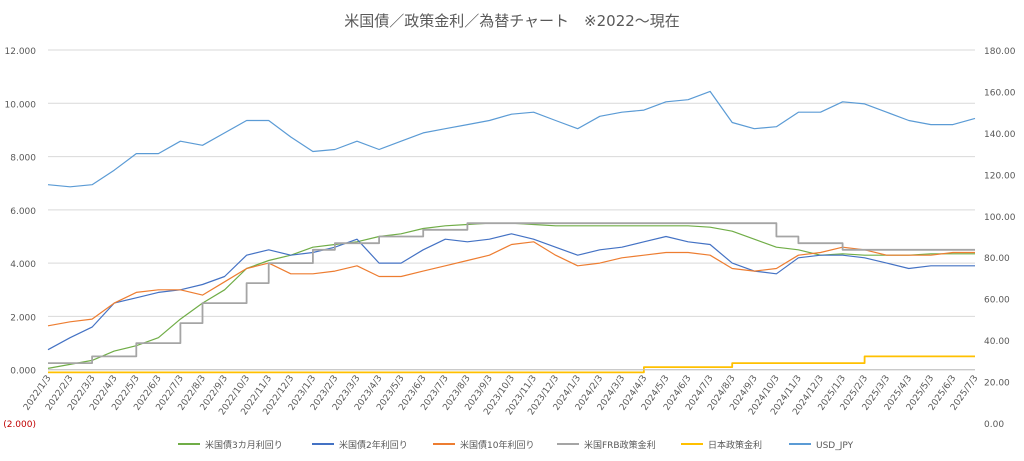 The image size is (1024, 461). What do you see at coordinates (835, 446) in the screenshot?
I see `legend-label: USD_JPY` at bounding box center [835, 446].